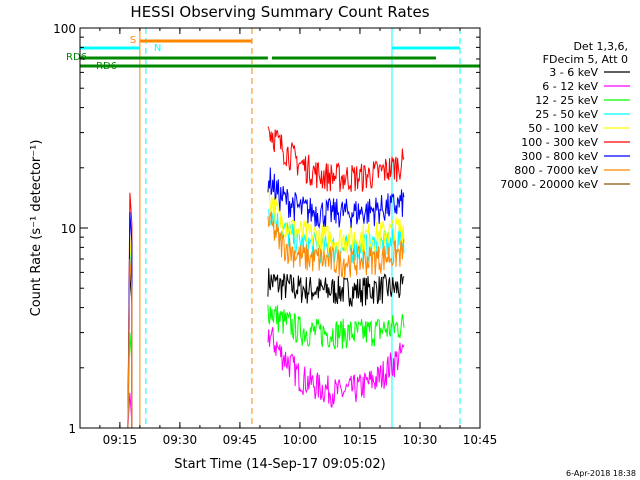 The height and width of the screenshot is (480, 640). Describe the element at coordinates (600, 46) in the screenshot. I see `legend-header-0: Det 1,3,6,` at that location.